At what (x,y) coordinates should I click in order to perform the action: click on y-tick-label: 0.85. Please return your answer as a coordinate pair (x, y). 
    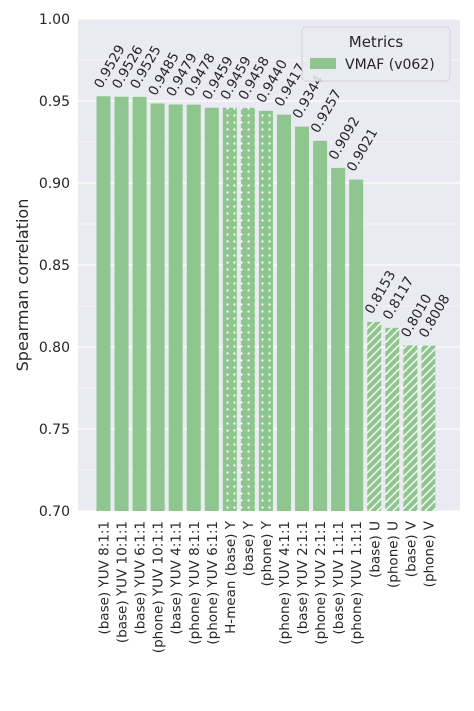
    Looking at the image, I should click on (54, 266).